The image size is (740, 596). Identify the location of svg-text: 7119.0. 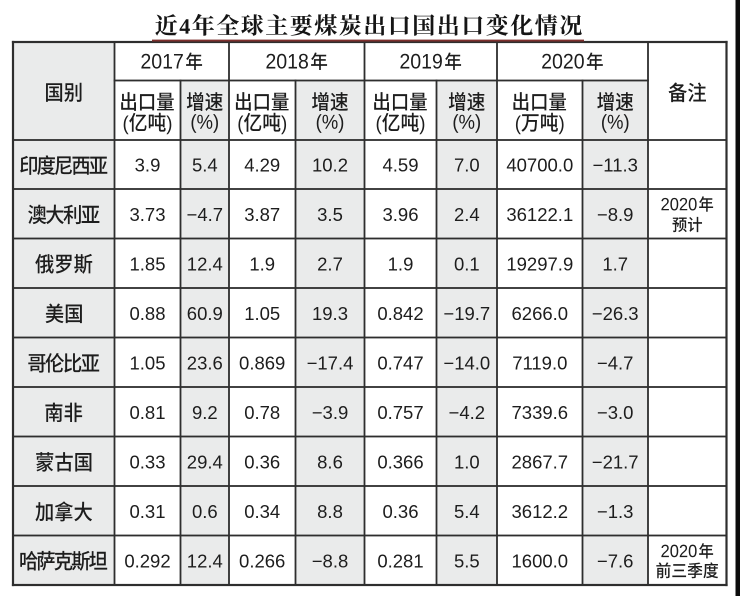
(539, 362).